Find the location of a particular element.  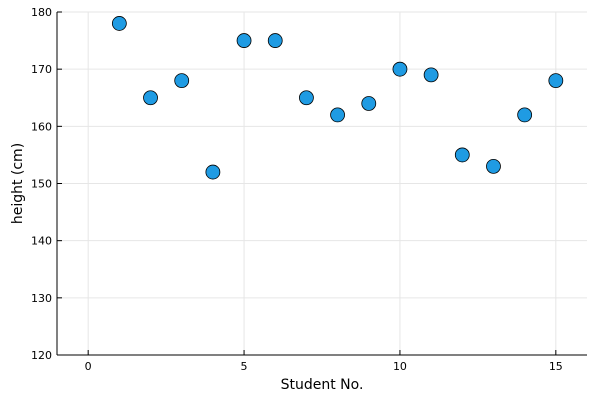

y-tick-label: 150 is located at coordinates (41, 184).